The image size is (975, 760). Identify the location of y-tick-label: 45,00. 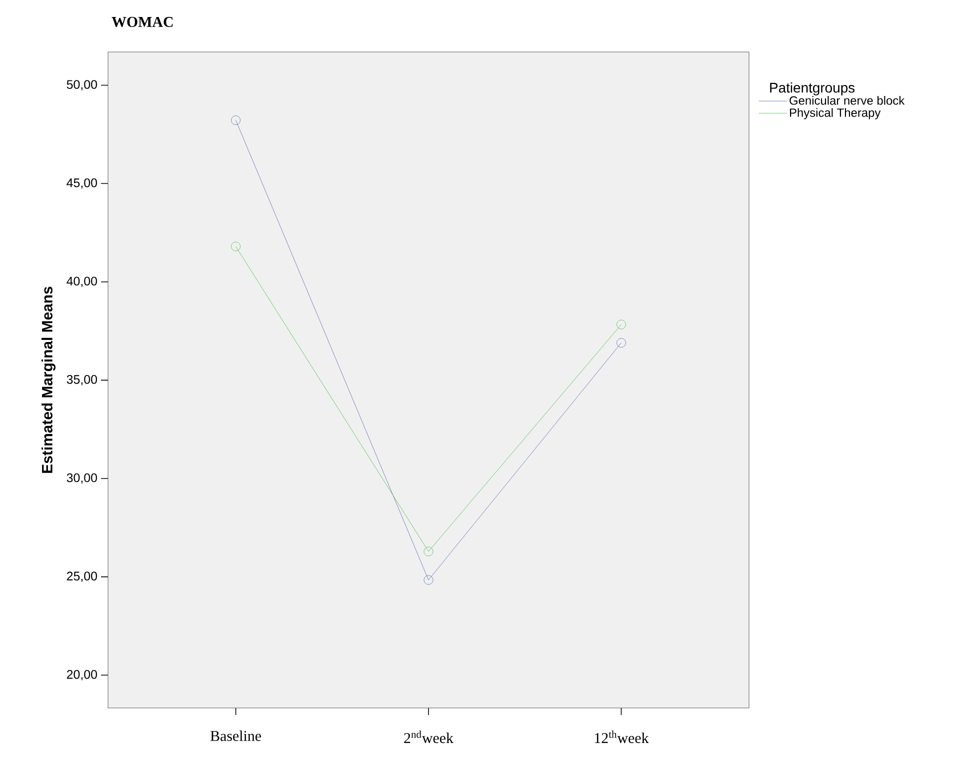
(81, 183).